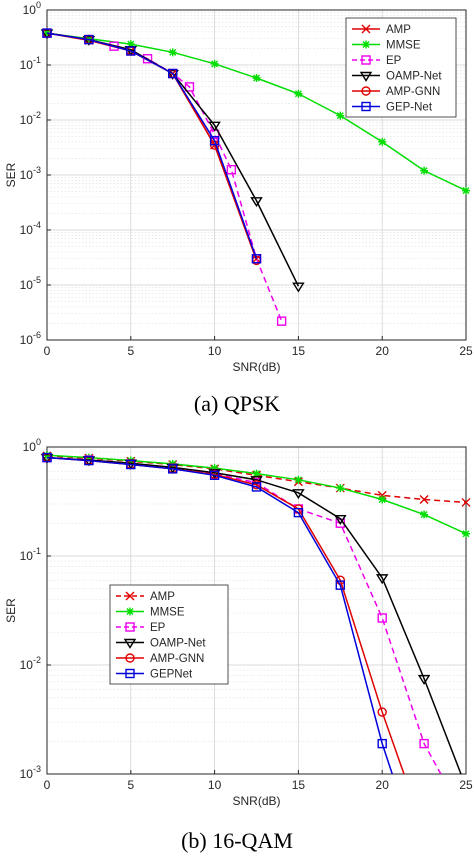 This screenshot has height=857, width=474. What do you see at coordinates (409, 108) in the screenshot?
I see `legend-entry-gep-net: GEP-Net` at bounding box center [409, 108].